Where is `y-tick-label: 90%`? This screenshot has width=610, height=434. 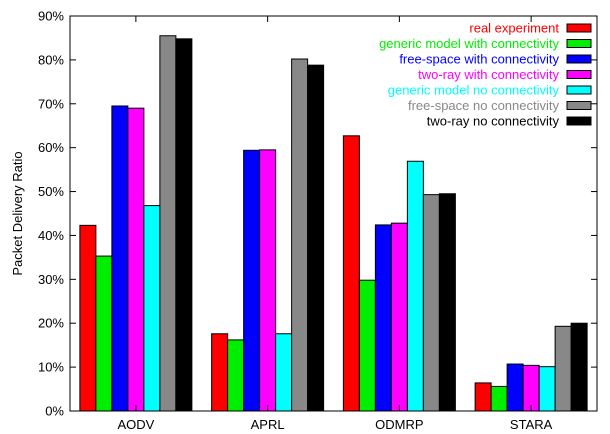
y-tick-label: 90% is located at coordinates (51, 16).